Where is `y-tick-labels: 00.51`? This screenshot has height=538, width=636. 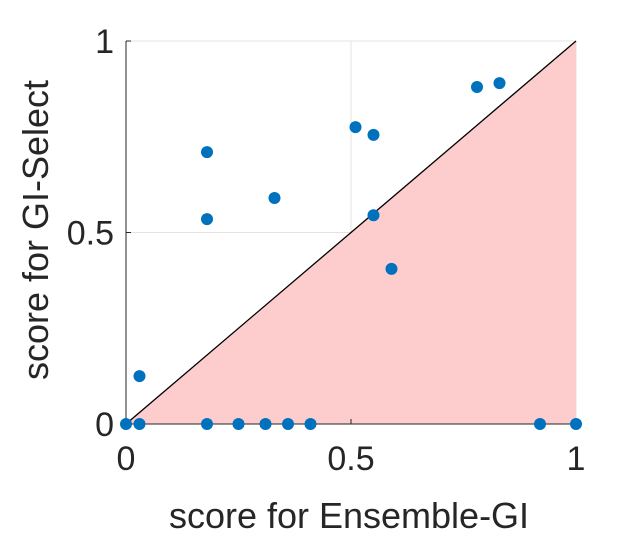
y-tick-labels: 00.51 is located at coordinates (90, 233).